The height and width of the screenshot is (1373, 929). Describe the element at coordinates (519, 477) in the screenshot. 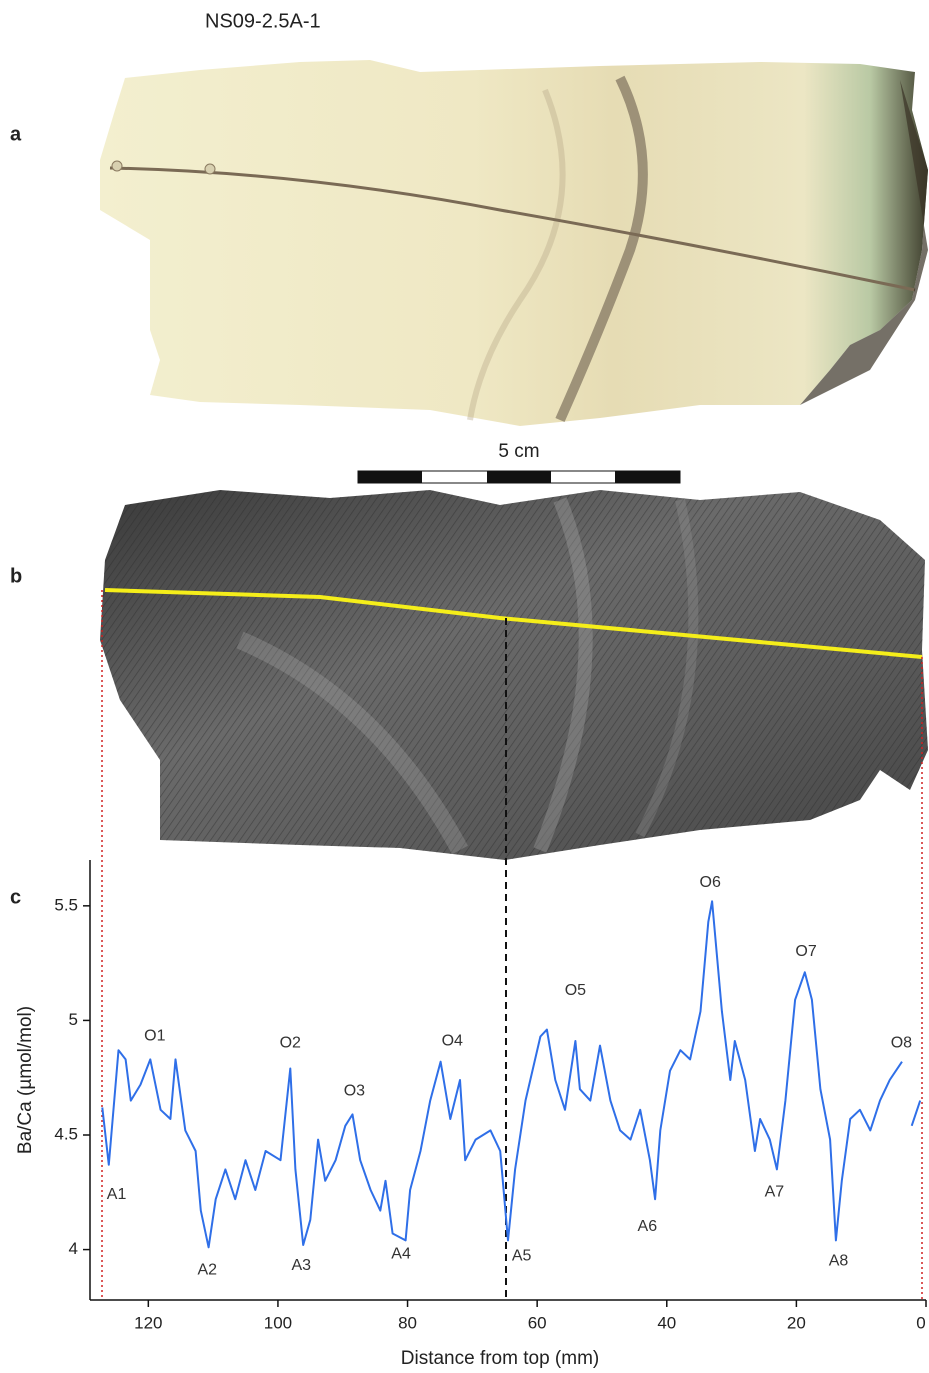

I see `scale-bar` at that location.